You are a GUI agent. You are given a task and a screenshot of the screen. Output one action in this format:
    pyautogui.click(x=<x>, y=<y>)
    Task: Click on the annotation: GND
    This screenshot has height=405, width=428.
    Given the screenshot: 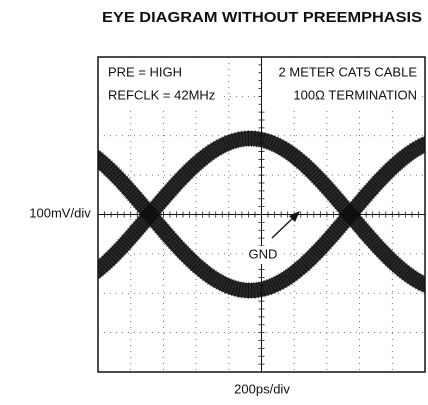 What is the action you would take?
    pyautogui.click(x=263, y=253)
    